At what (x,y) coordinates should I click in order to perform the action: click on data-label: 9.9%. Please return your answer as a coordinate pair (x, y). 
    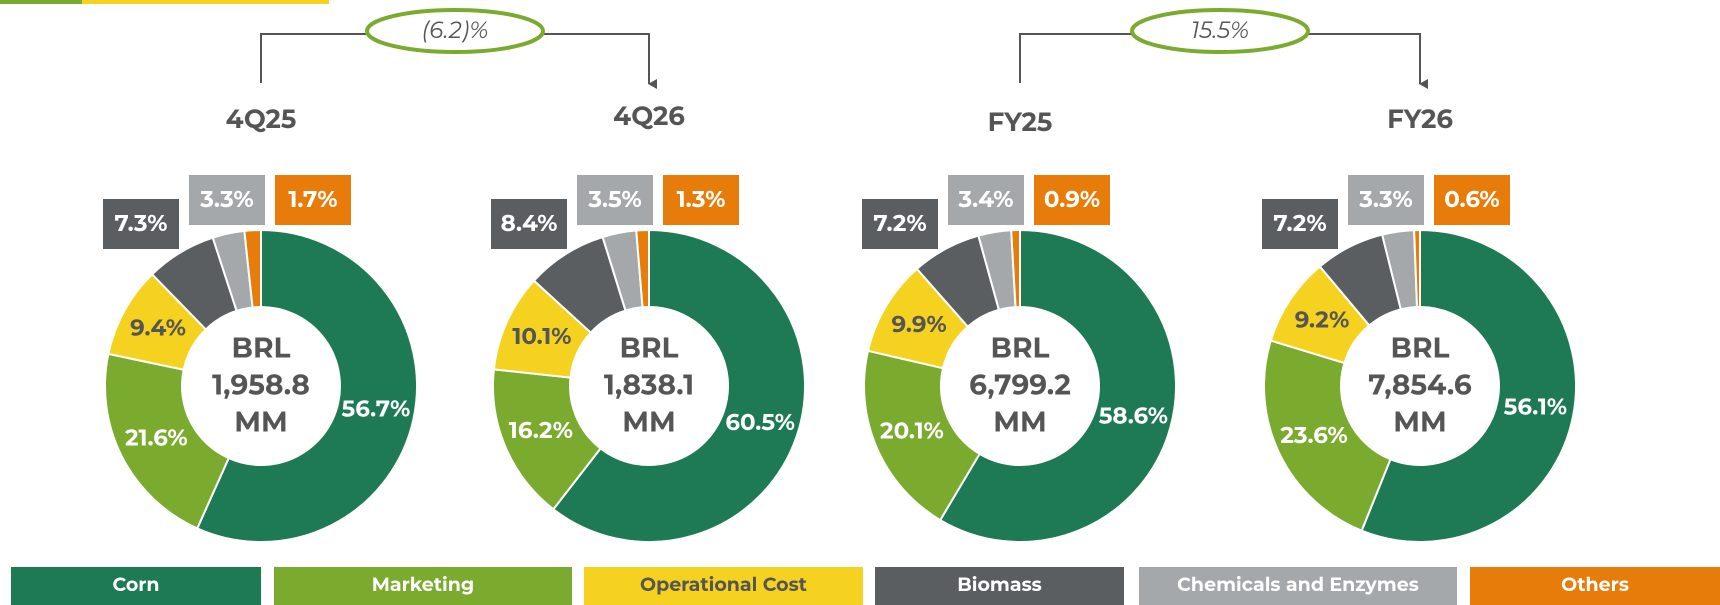
    Looking at the image, I should click on (919, 324).